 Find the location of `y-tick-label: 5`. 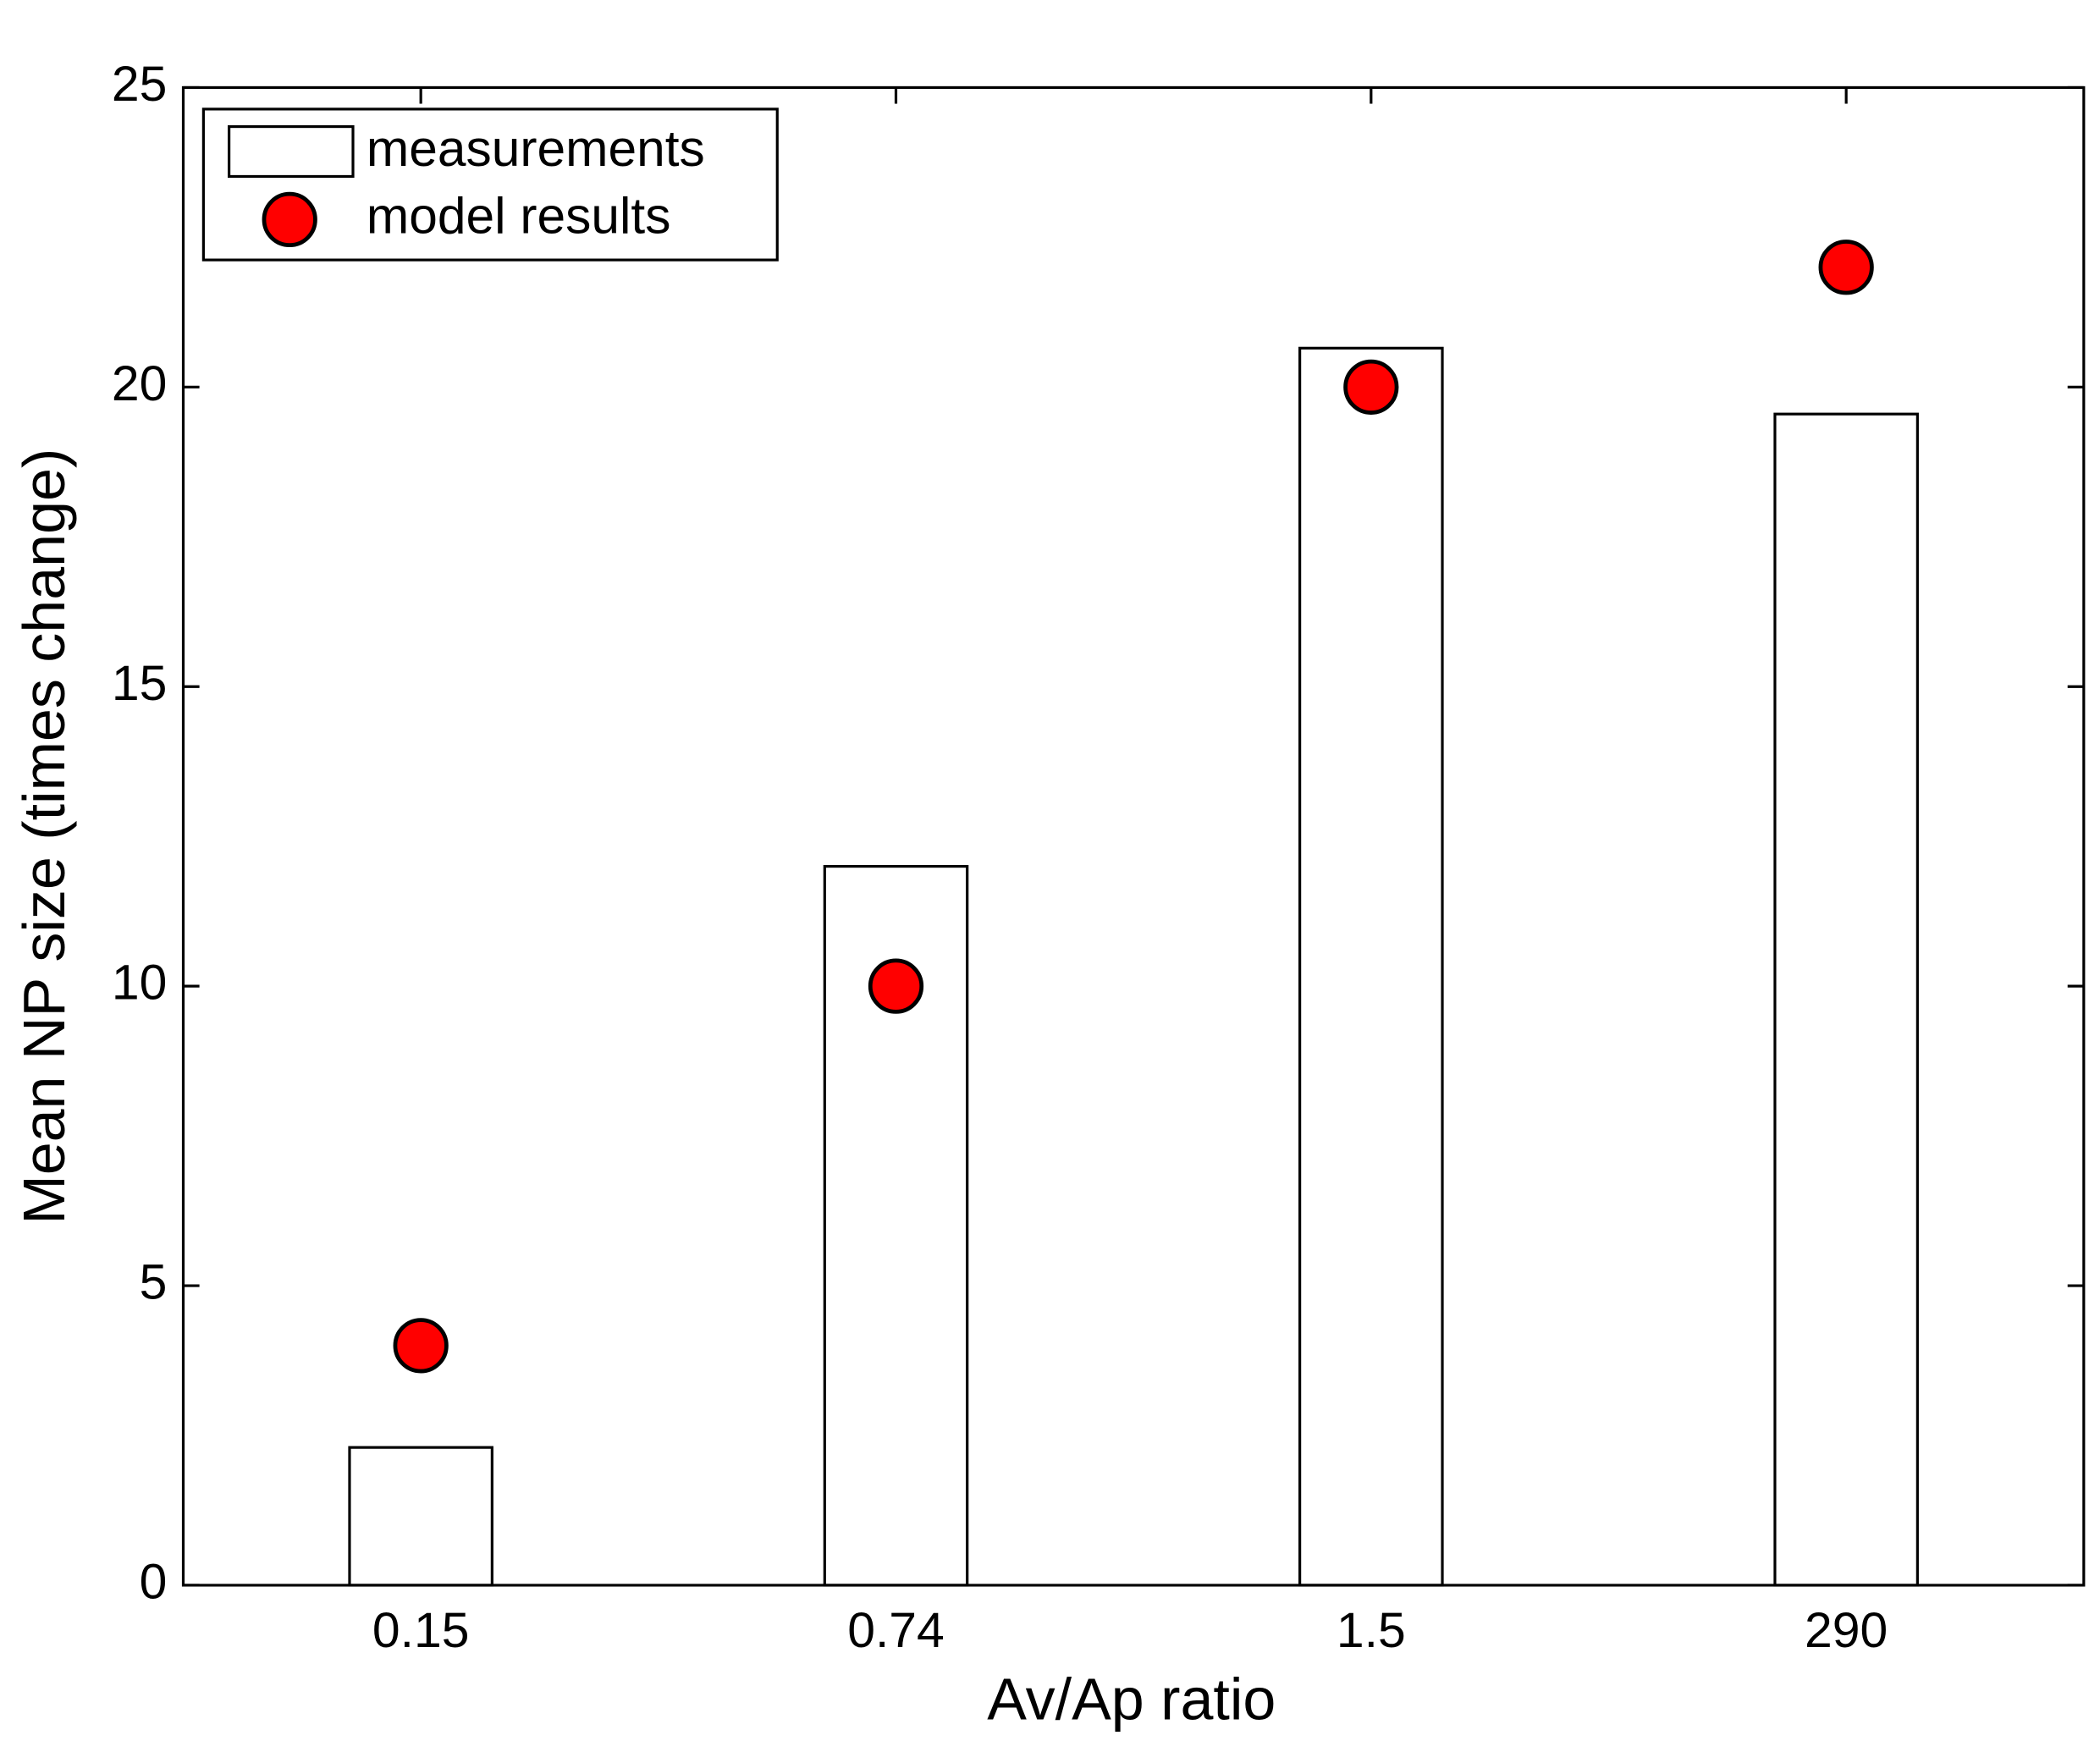

y-tick-label: 5 is located at coordinates (154, 1282).